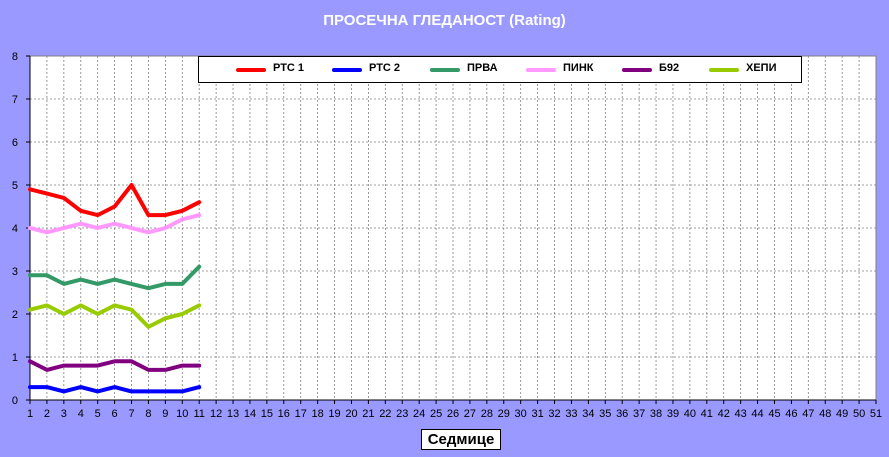  I want to click on x-tick-label: 44, so click(757, 414).